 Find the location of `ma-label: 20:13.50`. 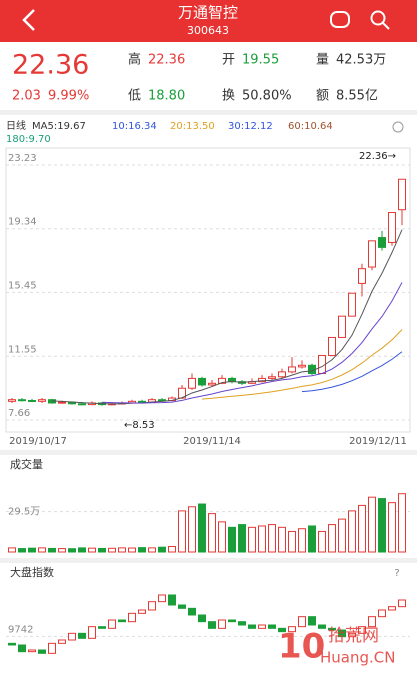

ma-label: 20:13.50 is located at coordinates (192, 126).